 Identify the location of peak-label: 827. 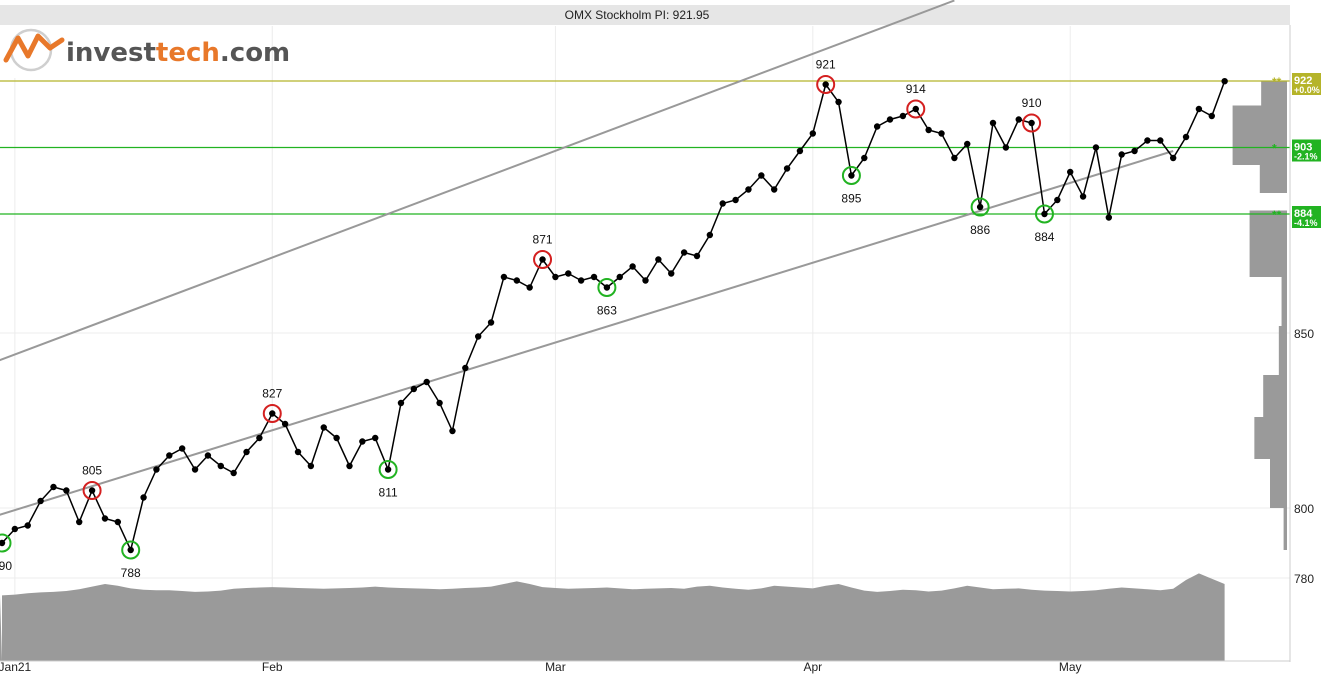
(272, 394).